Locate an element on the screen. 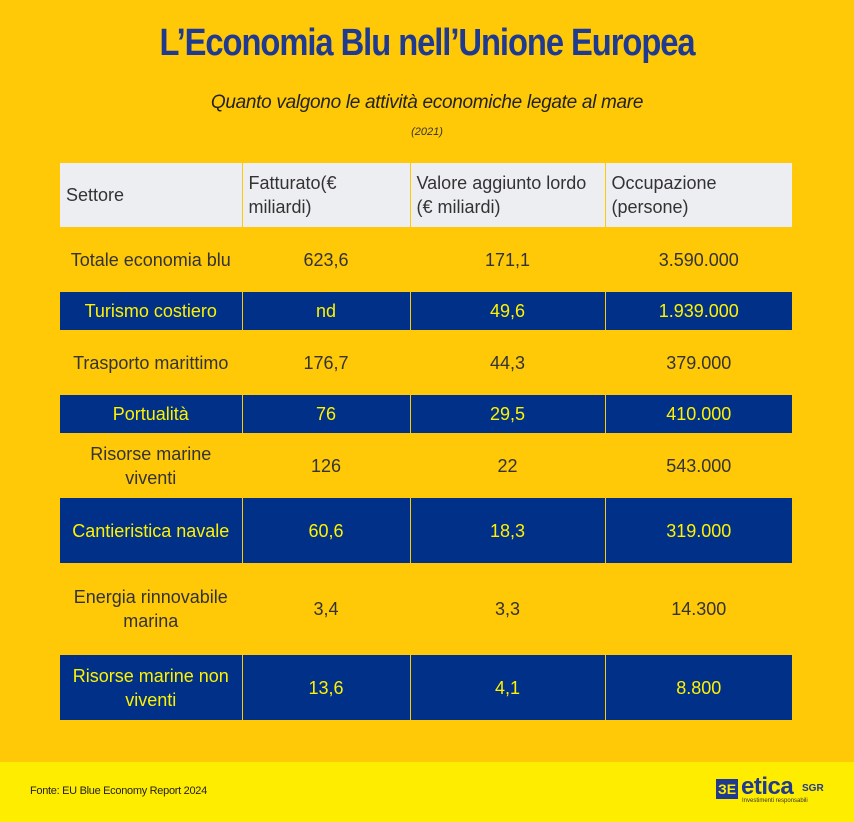  cell-occupazione: 3.590.000 is located at coordinates (698, 259).